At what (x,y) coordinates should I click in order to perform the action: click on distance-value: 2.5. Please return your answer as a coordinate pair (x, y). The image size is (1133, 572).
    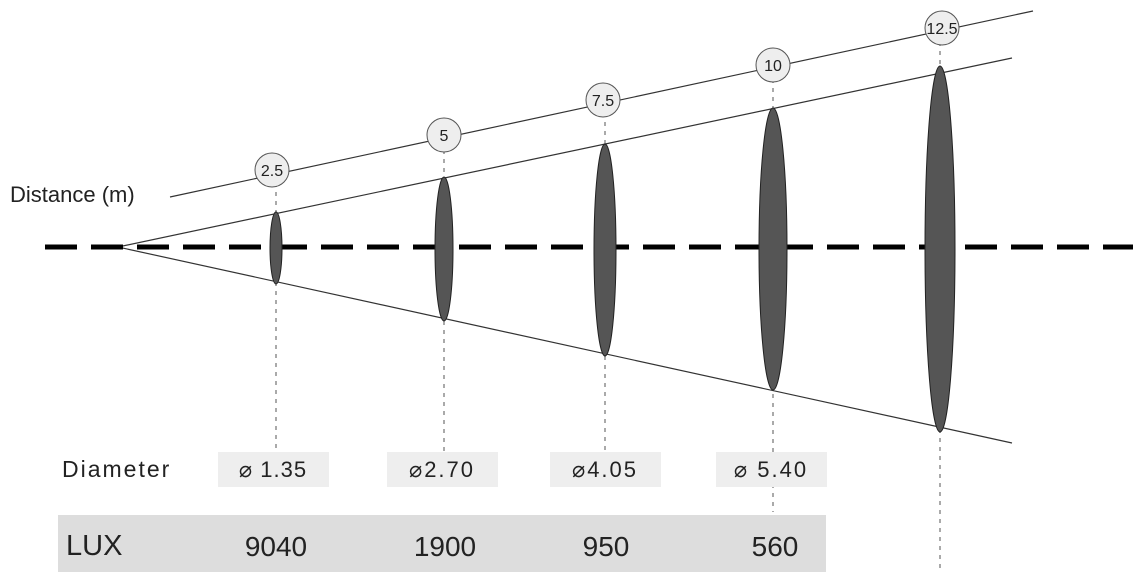
    Looking at the image, I should click on (272, 171).